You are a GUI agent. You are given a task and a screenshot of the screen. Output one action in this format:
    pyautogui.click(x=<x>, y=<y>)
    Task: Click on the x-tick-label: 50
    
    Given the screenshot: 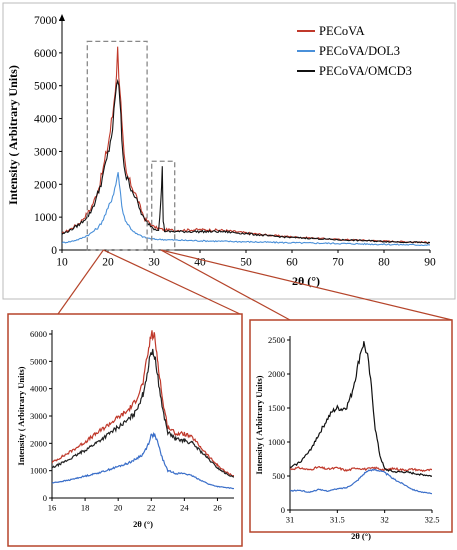 What is the action you would take?
    pyautogui.click(x=246, y=263)
    